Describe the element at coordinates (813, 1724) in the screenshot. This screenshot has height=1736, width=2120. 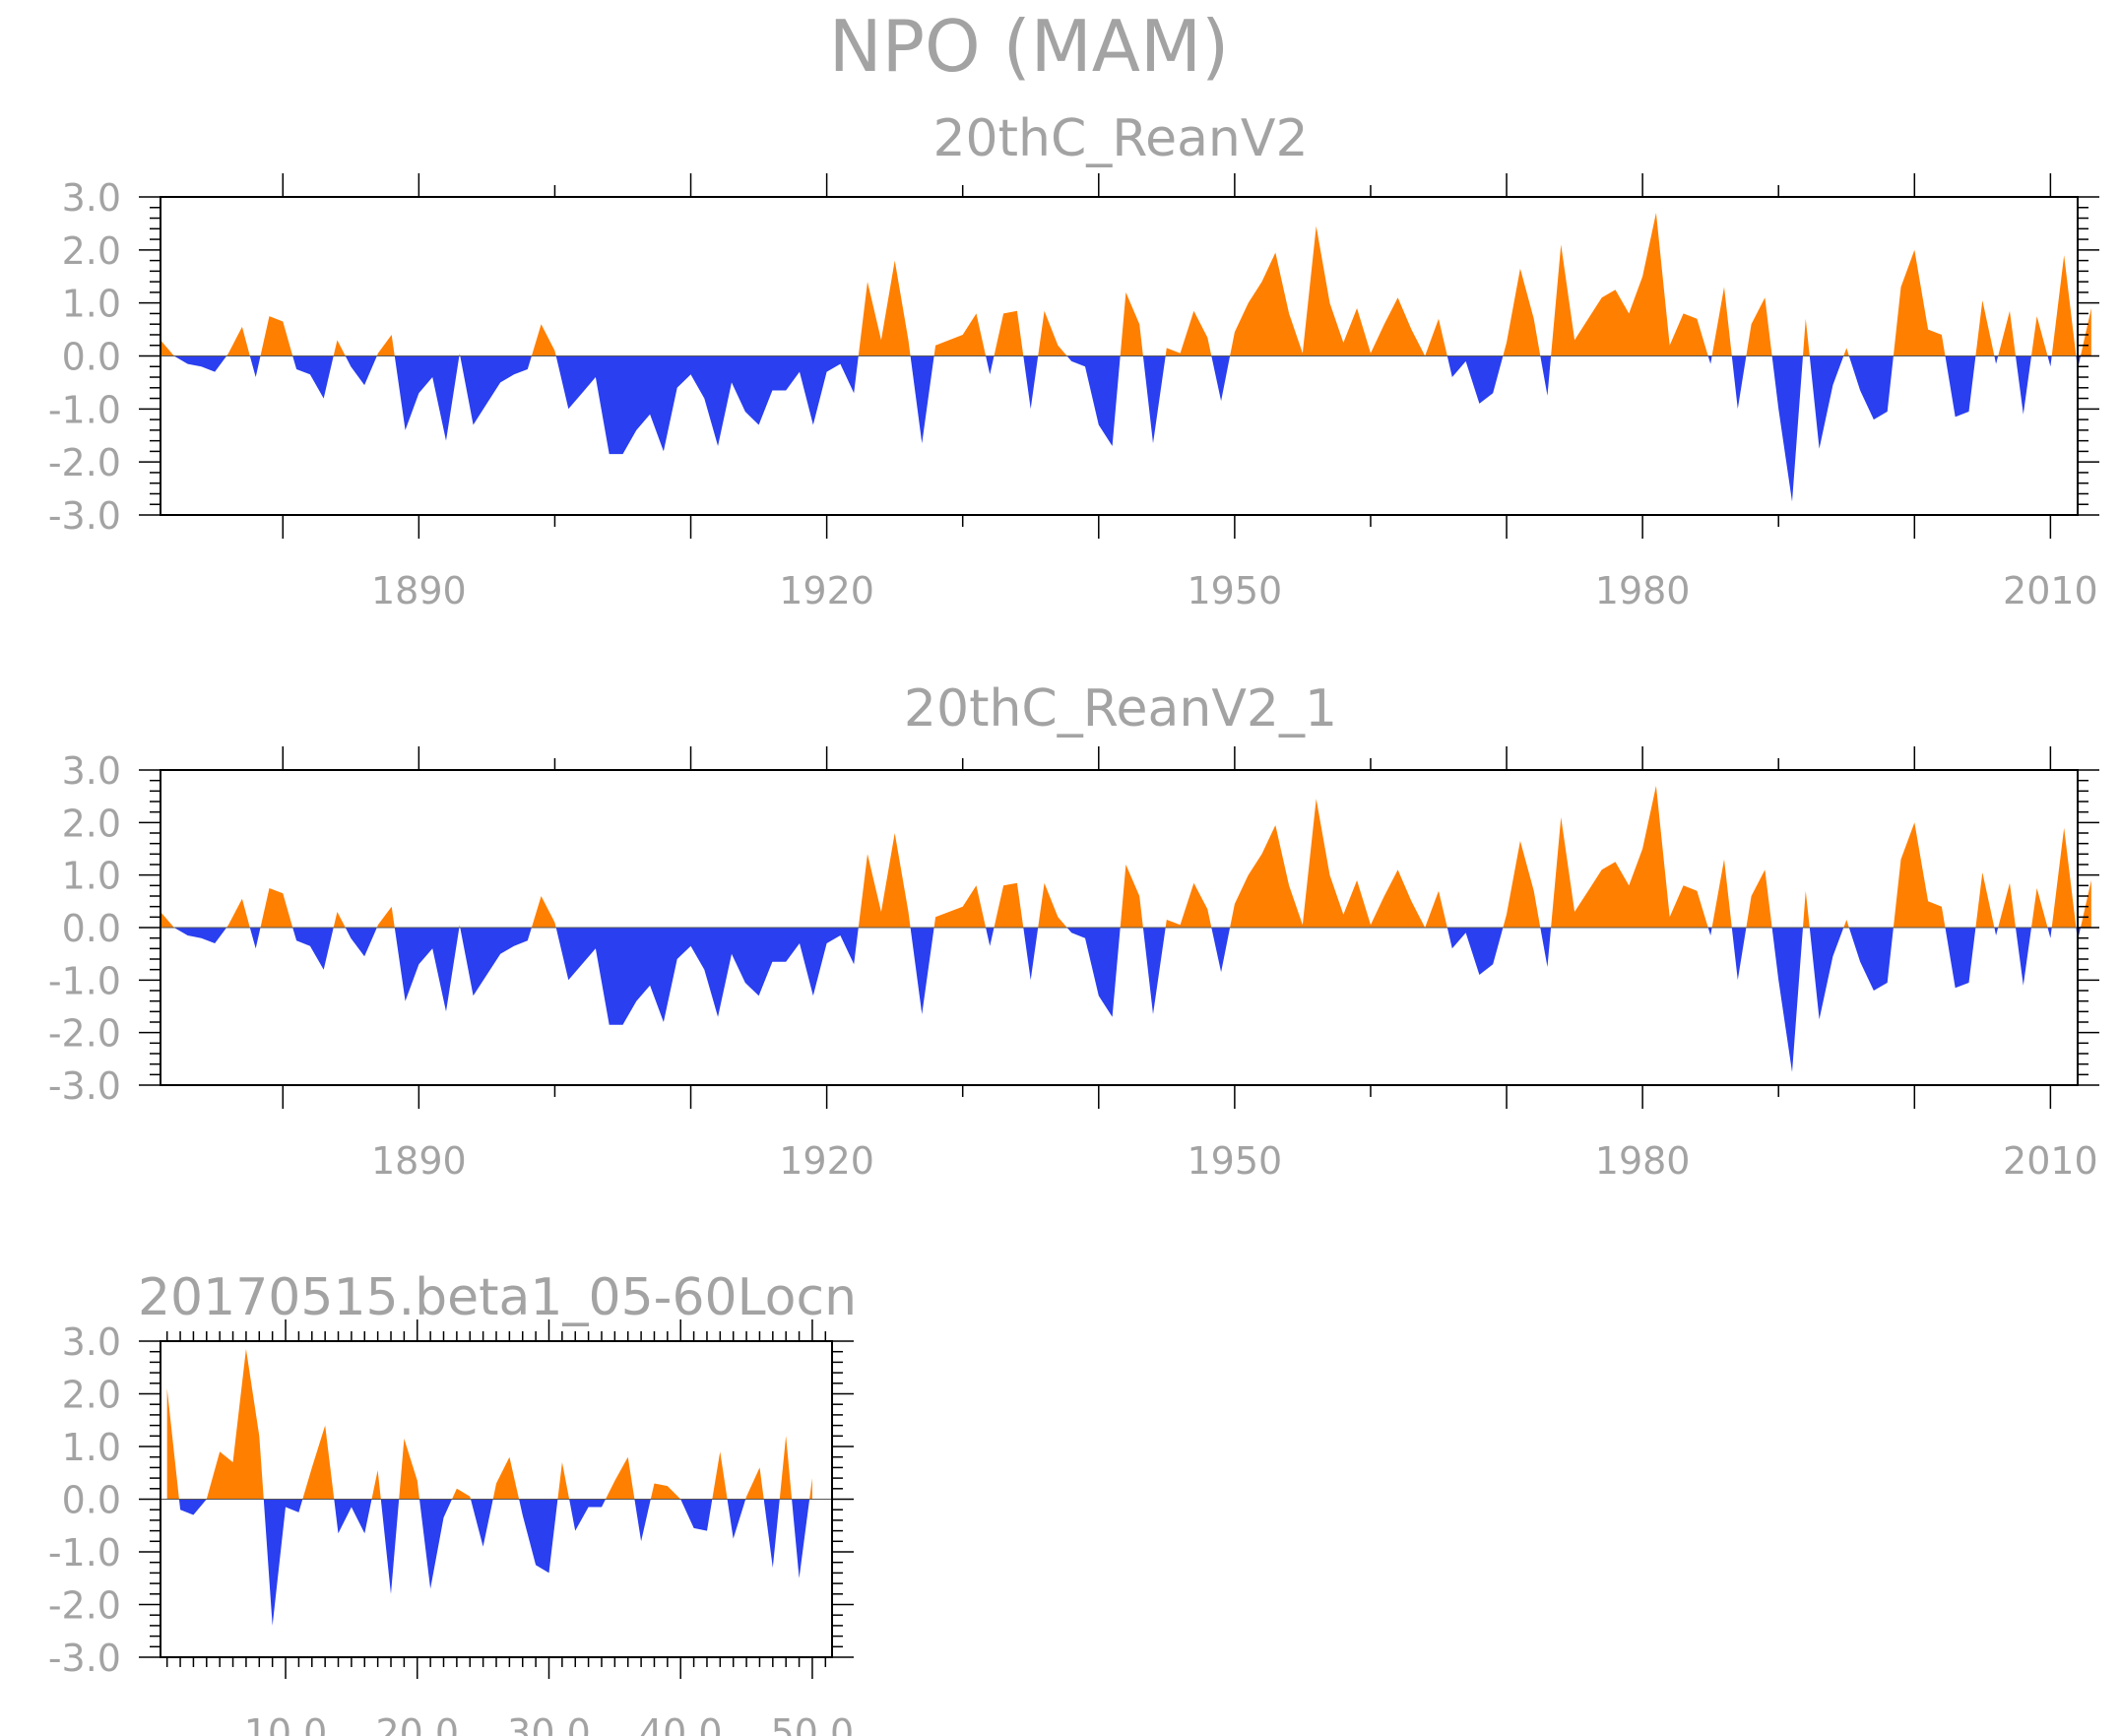
I see `x-tick-label: 50.0` at that location.